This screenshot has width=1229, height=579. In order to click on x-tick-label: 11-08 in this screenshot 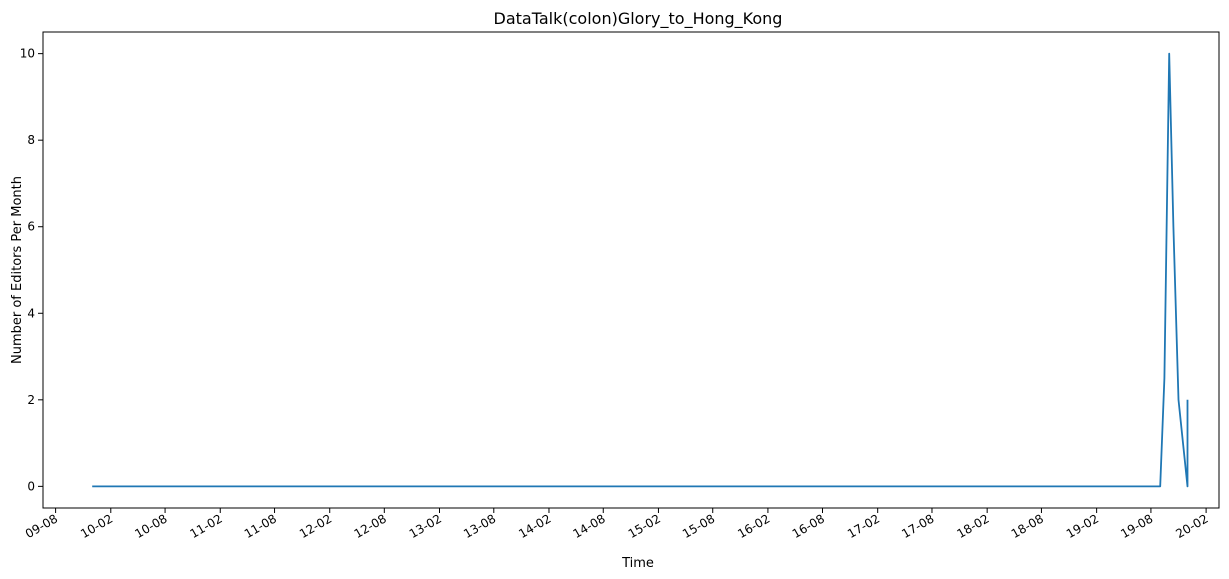, I will do `click(260, 526)`.